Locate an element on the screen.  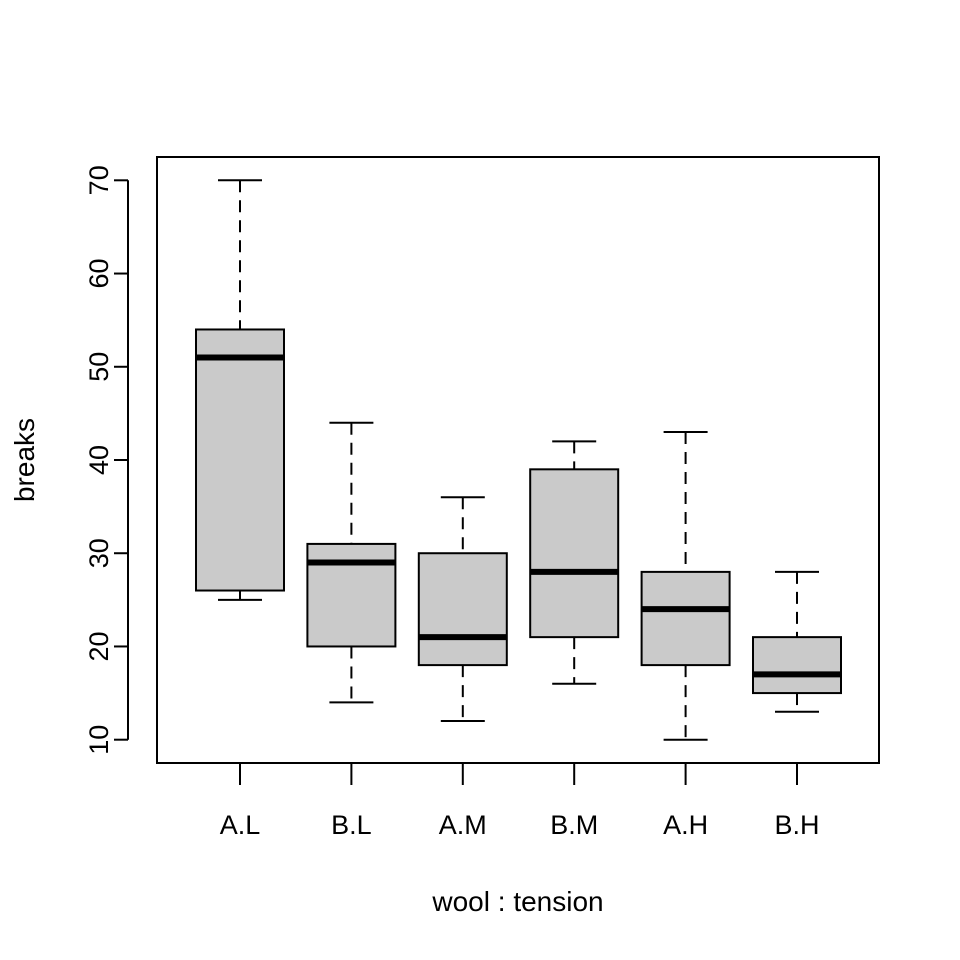
y-tick-label: 40 is located at coordinates (99, 460).